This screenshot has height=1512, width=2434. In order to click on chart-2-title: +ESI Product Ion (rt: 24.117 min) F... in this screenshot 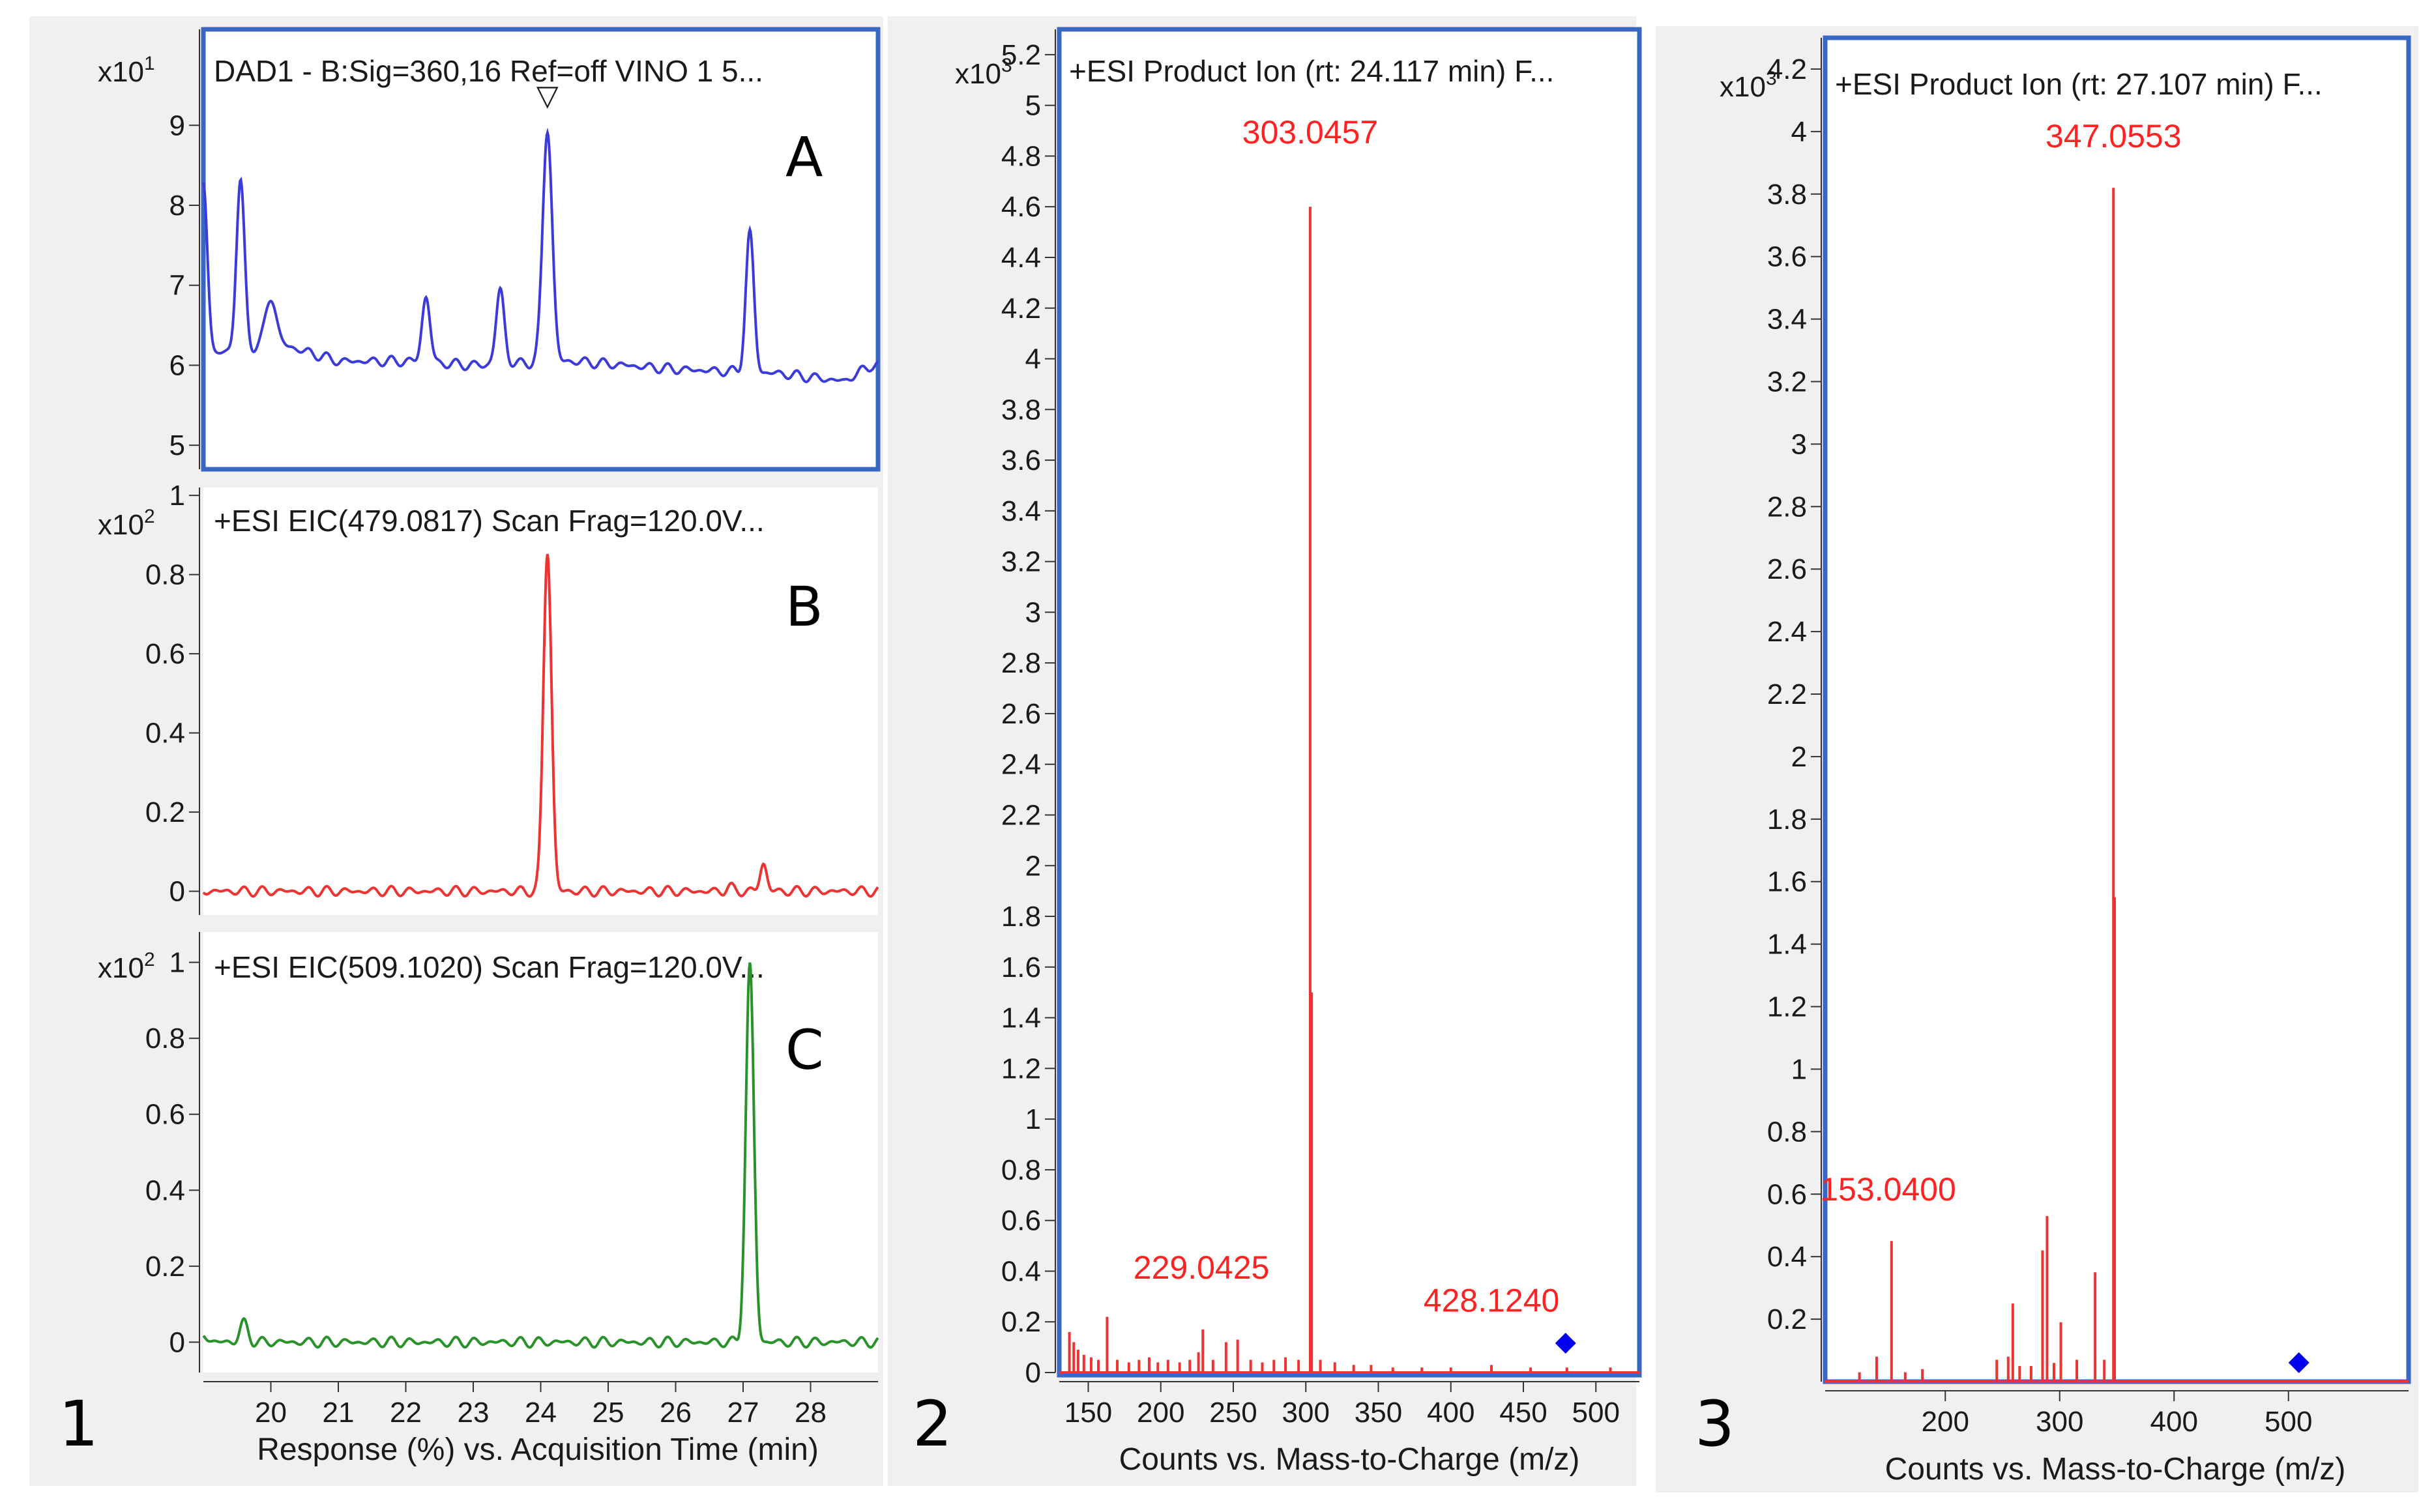, I will do `click(1311, 71)`.